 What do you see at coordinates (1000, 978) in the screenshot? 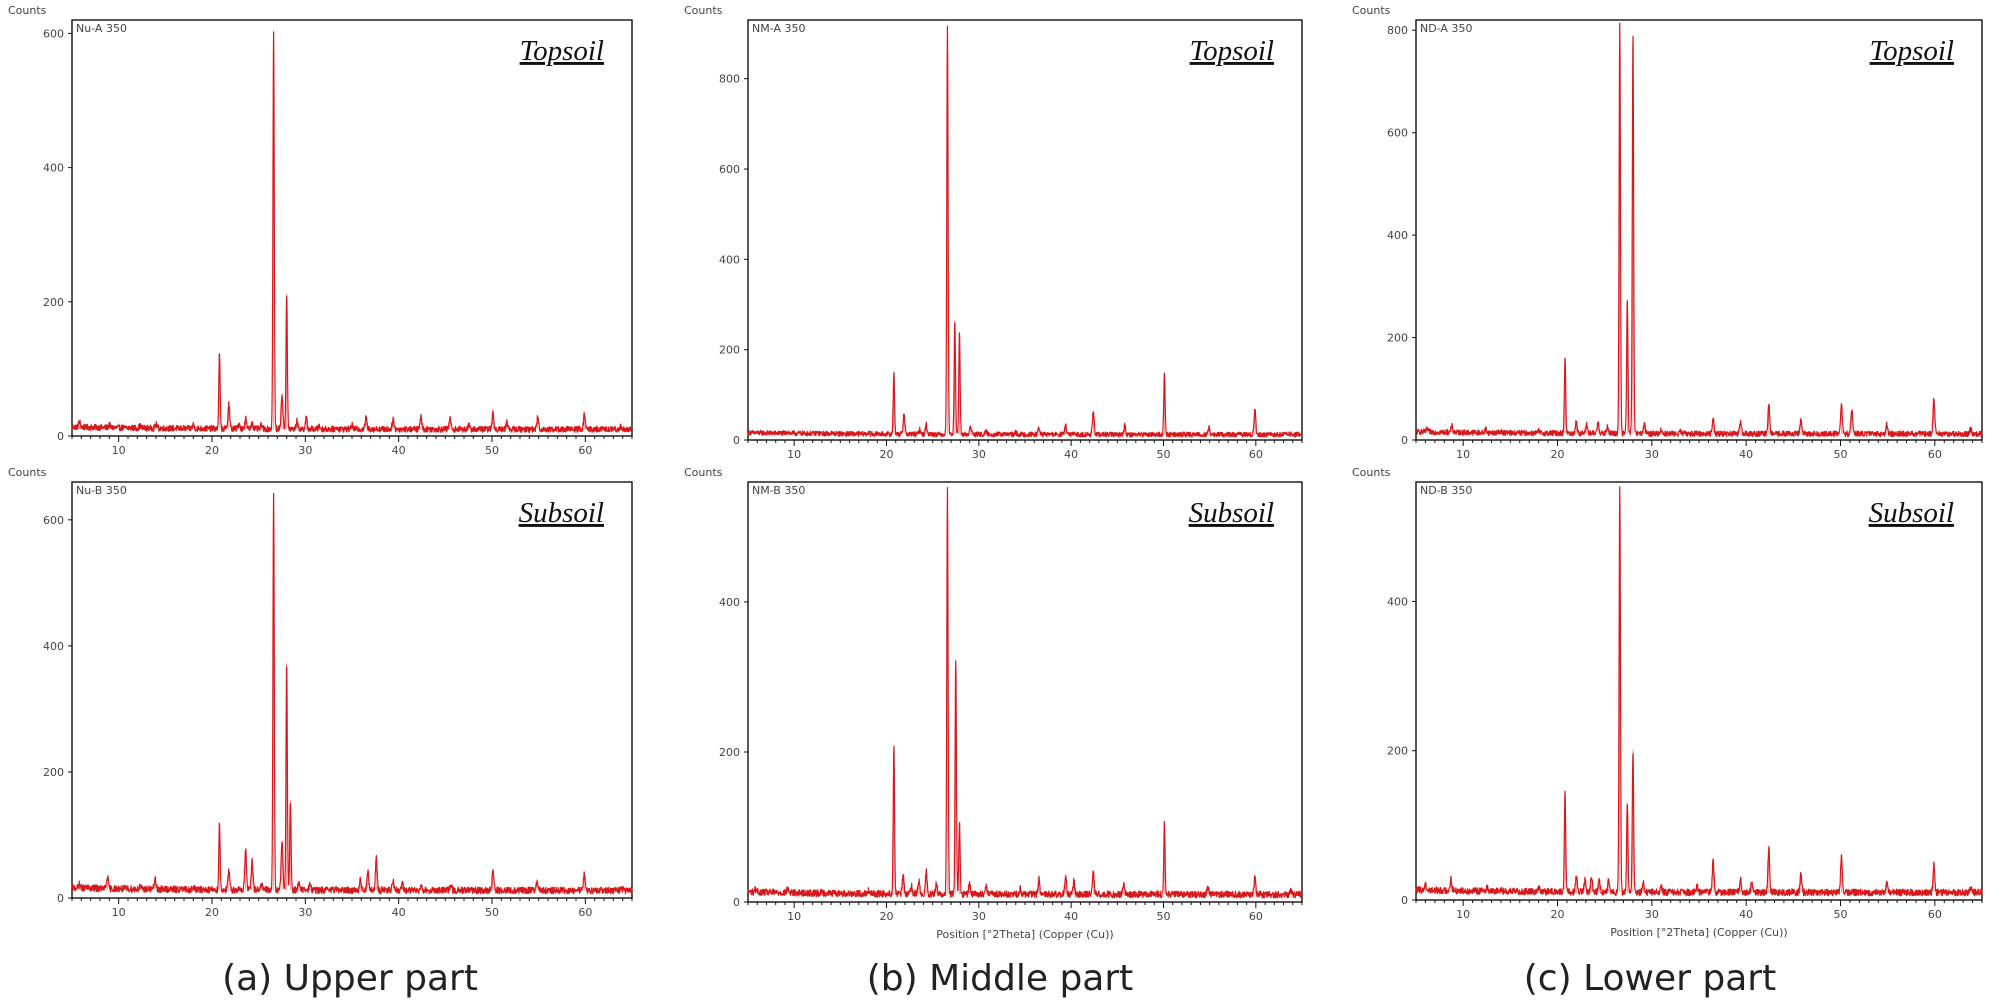
I see `caption-middle-part: (b) Middle part` at bounding box center [1000, 978].